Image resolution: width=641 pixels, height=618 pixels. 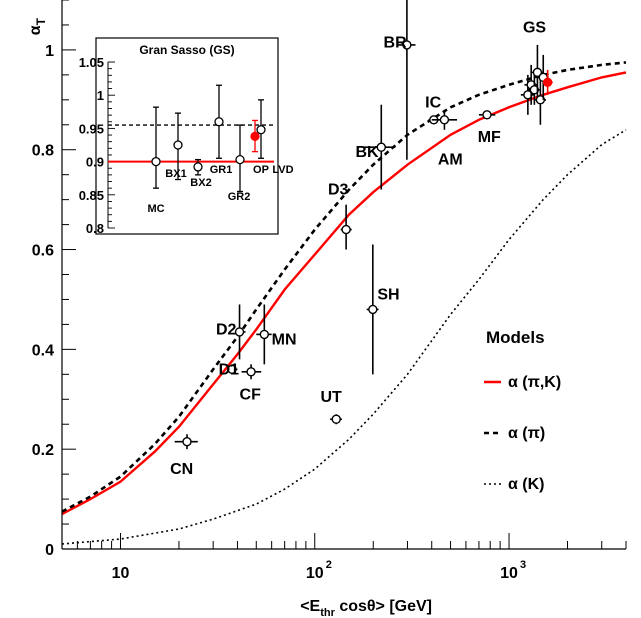 What do you see at coordinates (239, 197) in the screenshot?
I see `inset-point-label: GR2` at bounding box center [239, 197].